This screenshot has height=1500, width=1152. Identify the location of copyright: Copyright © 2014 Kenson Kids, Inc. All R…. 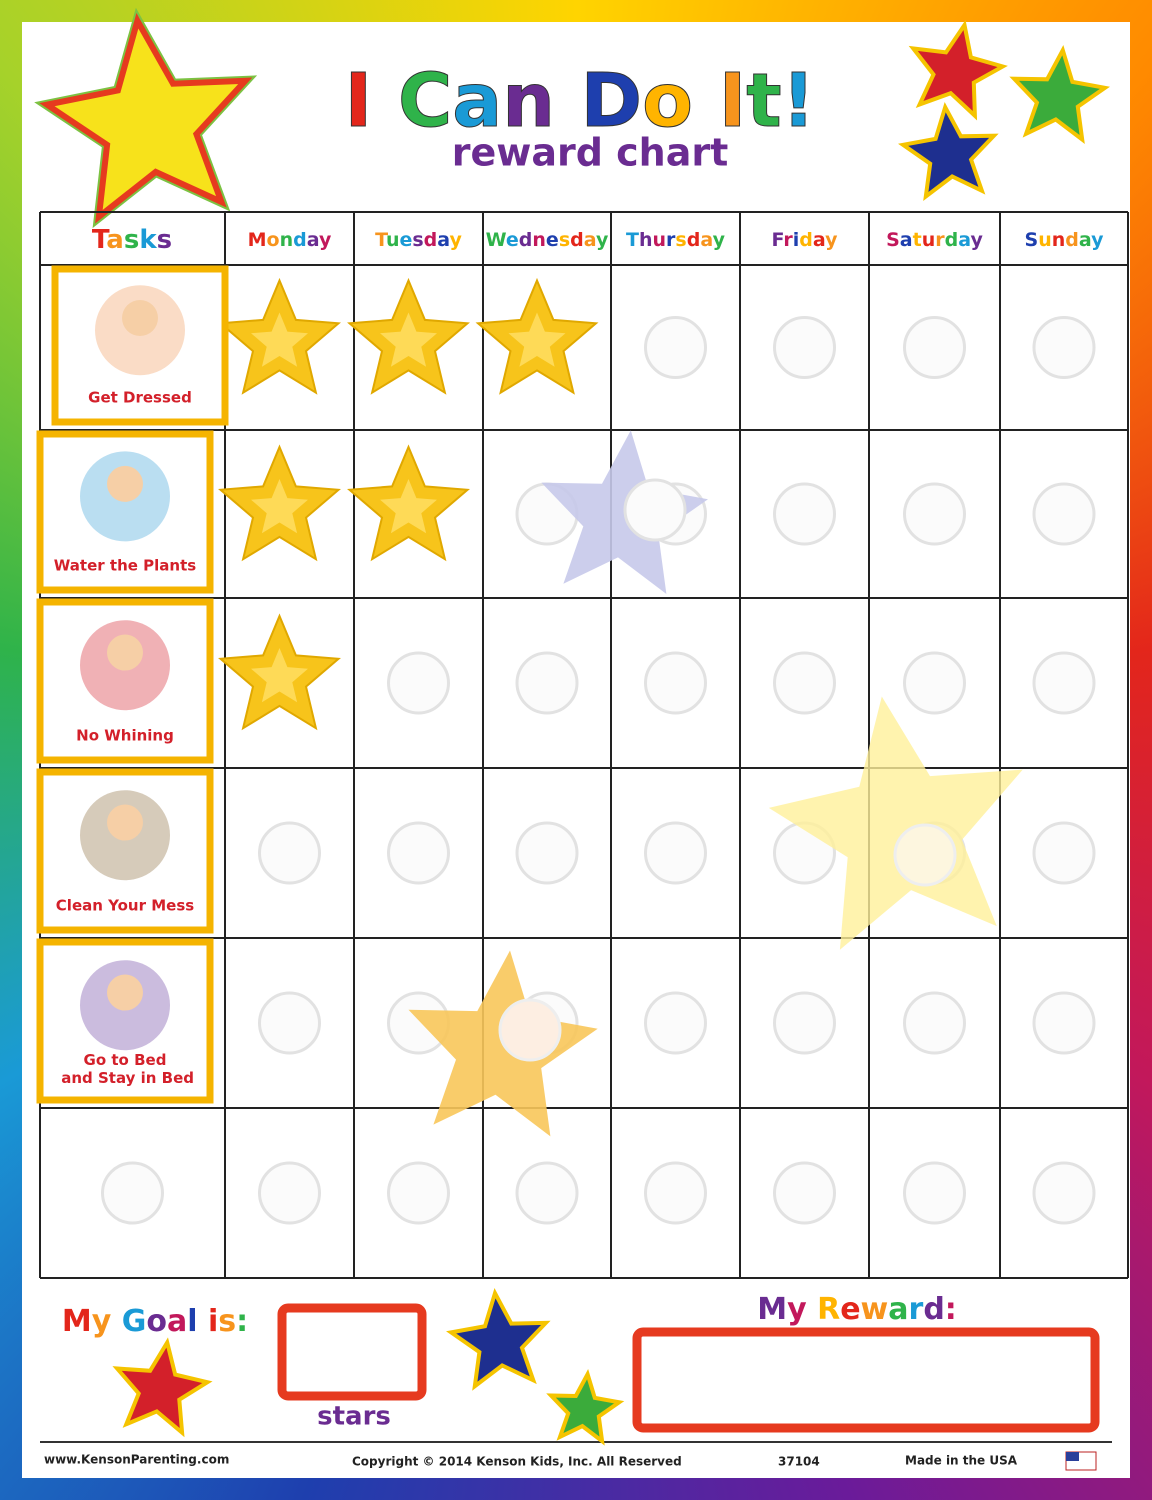
(517, 1462).